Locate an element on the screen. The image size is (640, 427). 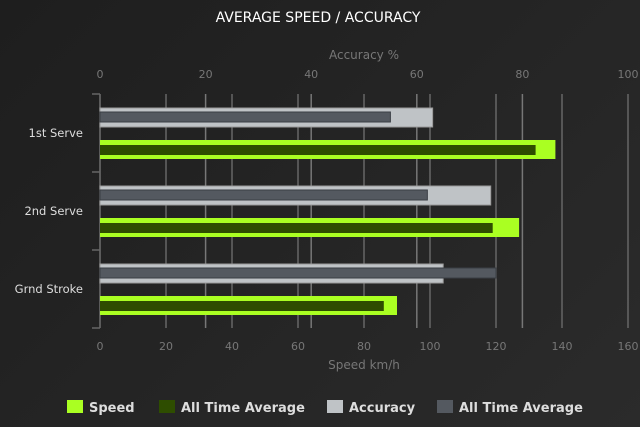
accuracy-tick-label: 60 is located at coordinates (417, 74).